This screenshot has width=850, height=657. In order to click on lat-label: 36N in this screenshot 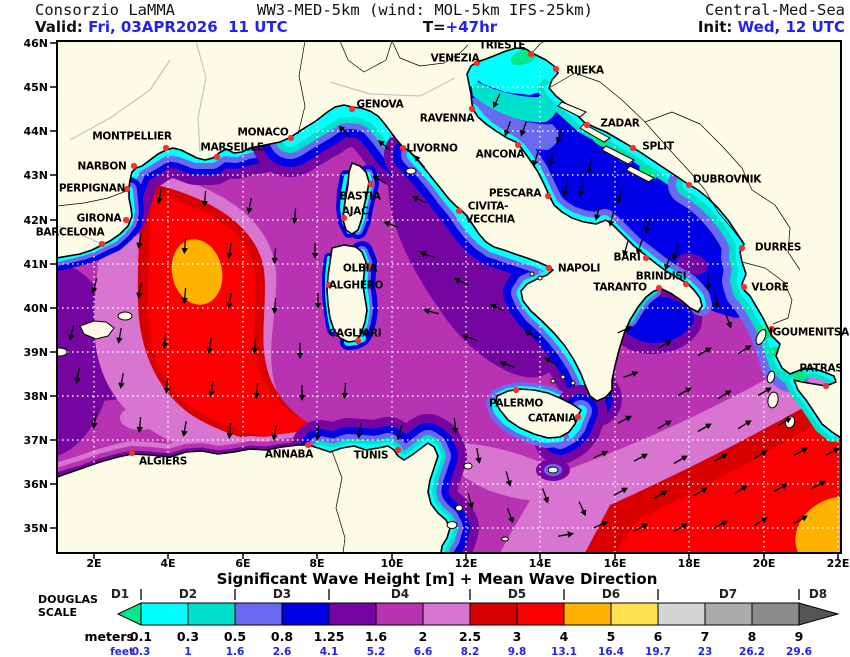, I will do `click(35, 484)`.